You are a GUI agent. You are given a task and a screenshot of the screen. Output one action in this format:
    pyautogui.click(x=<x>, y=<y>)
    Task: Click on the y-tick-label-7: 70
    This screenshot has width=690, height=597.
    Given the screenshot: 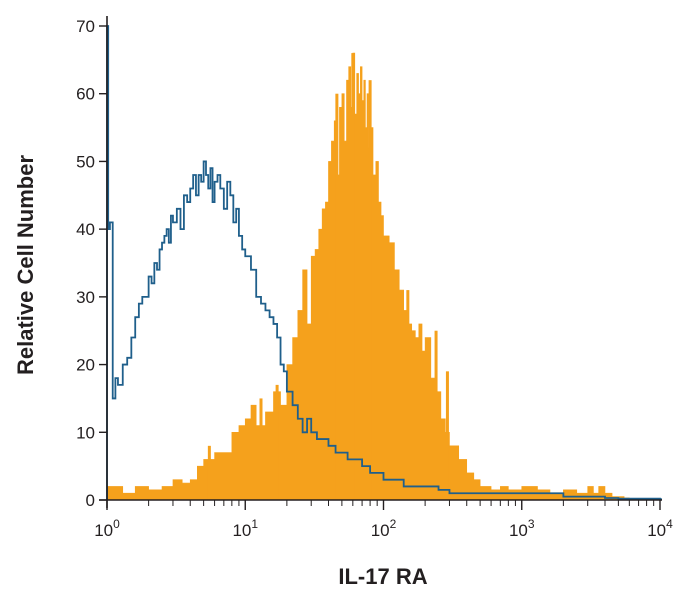 What is the action you would take?
    pyautogui.click(x=85, y=26)
    